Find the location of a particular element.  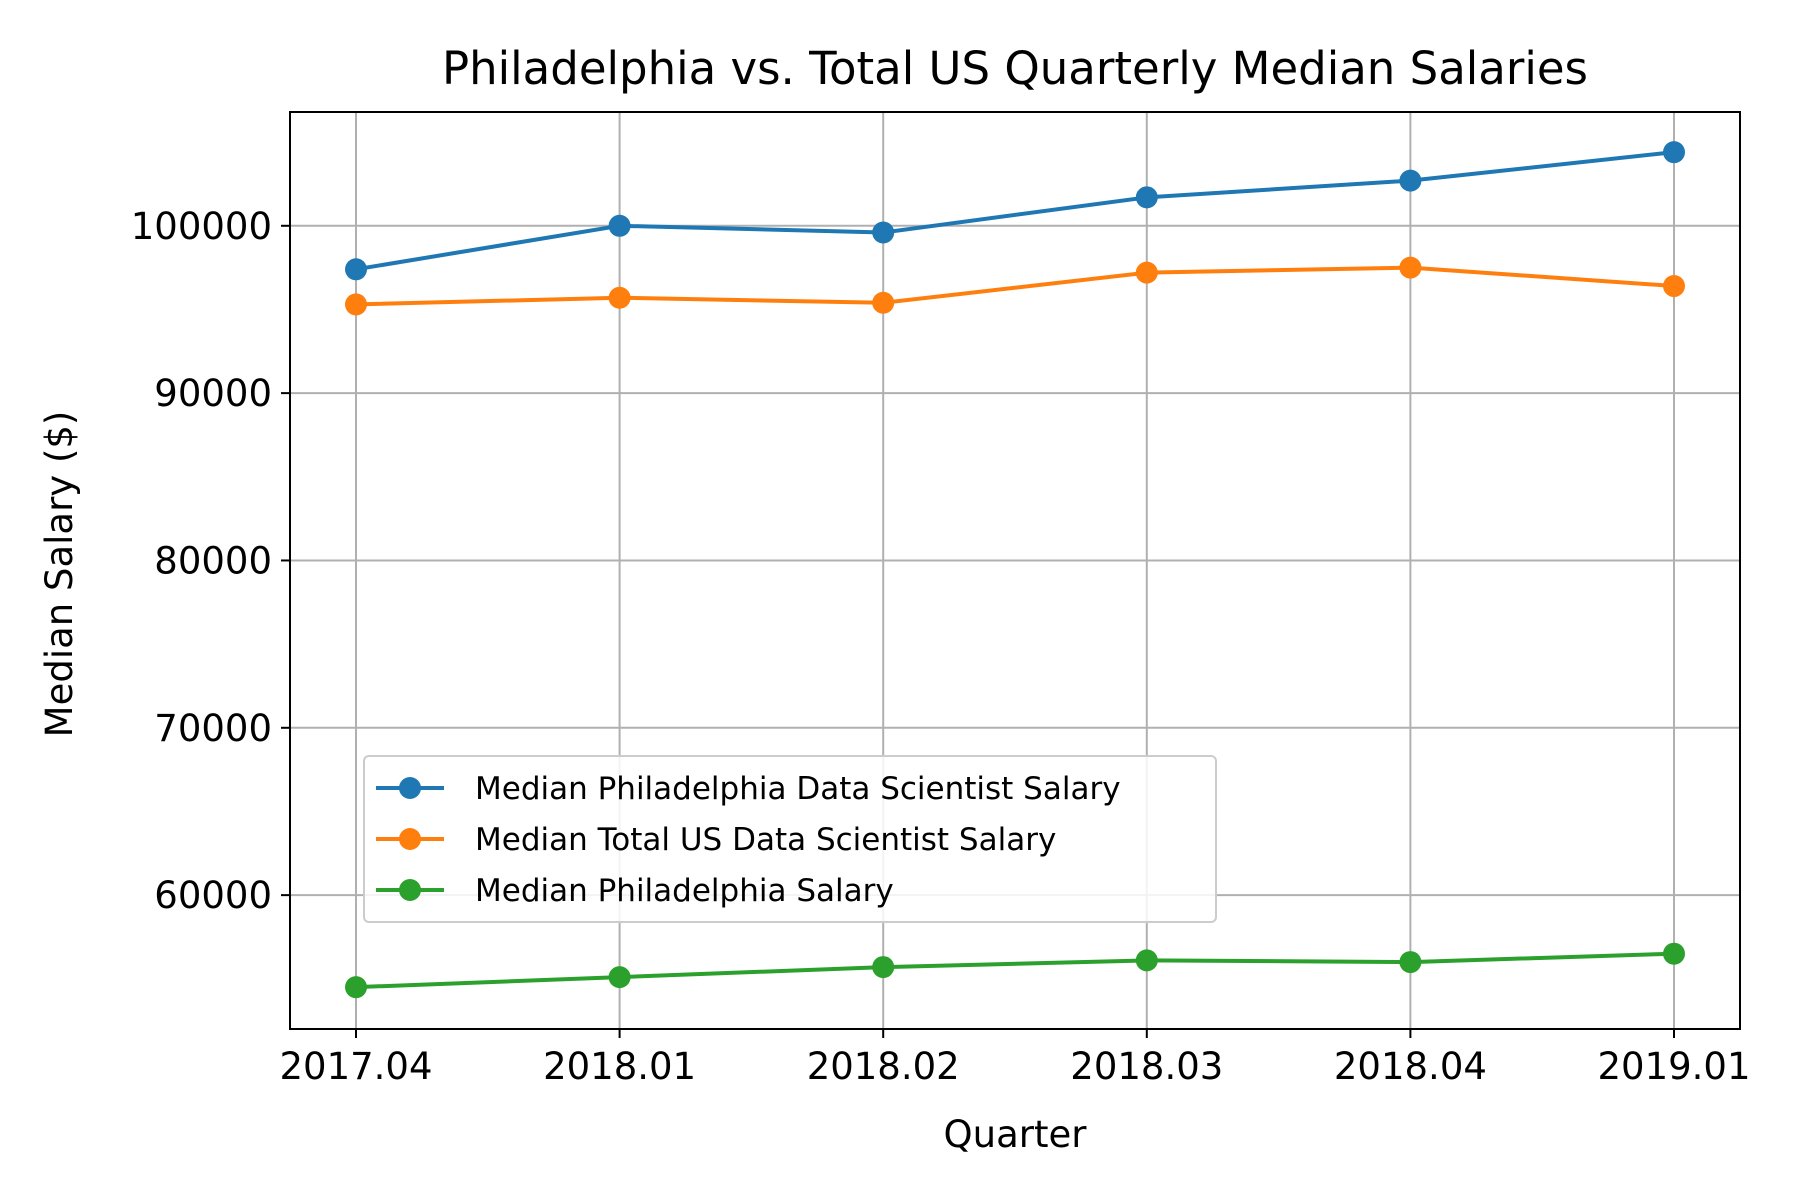

legend-frame is located at coordinates (790, 839).